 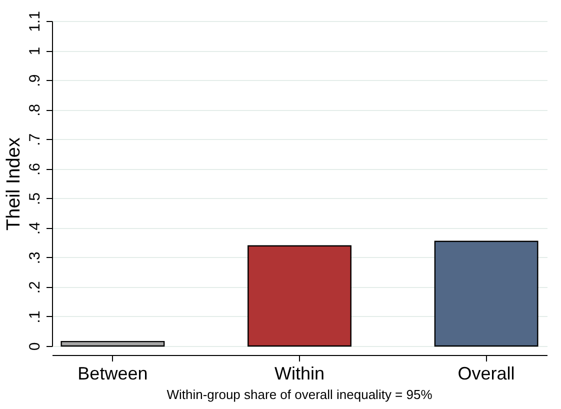 What do you see at coordinates (35, 21) in the screenshot?
I see `y-tick-label: 1.1` at bounding box center [35, 21].